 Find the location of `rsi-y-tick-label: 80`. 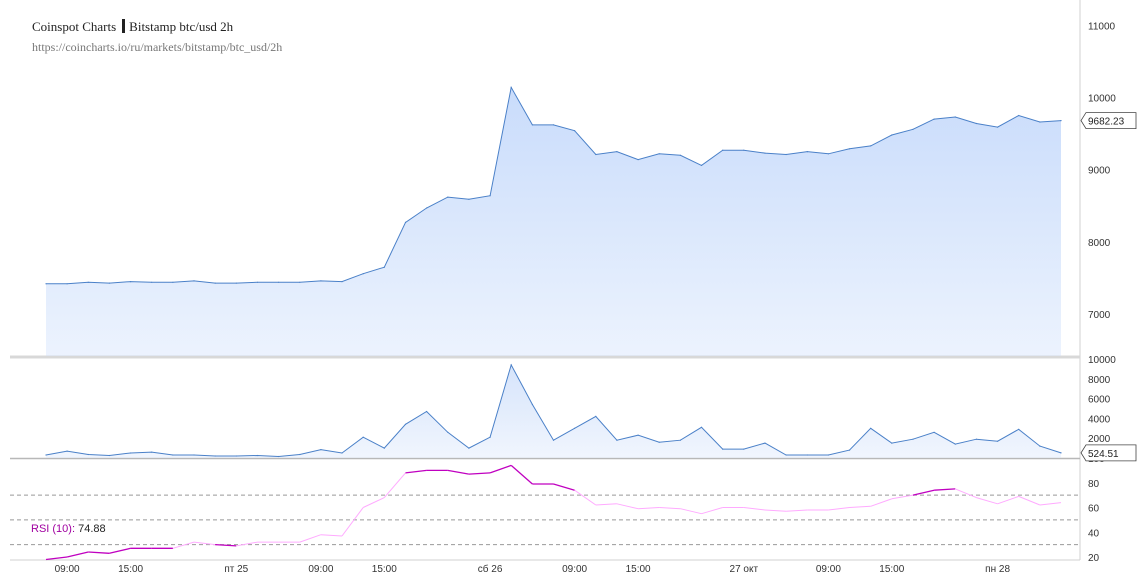

rsi-y-tick-label: 80 is located at coordinates (1094, 484).